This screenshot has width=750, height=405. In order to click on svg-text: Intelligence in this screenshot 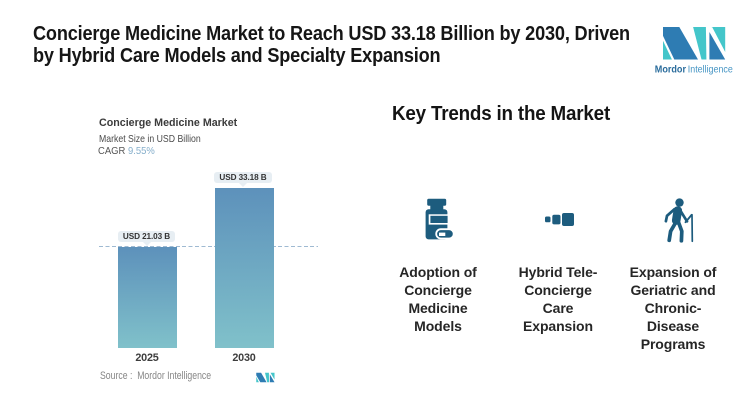, I will do `click(710, 70)`.